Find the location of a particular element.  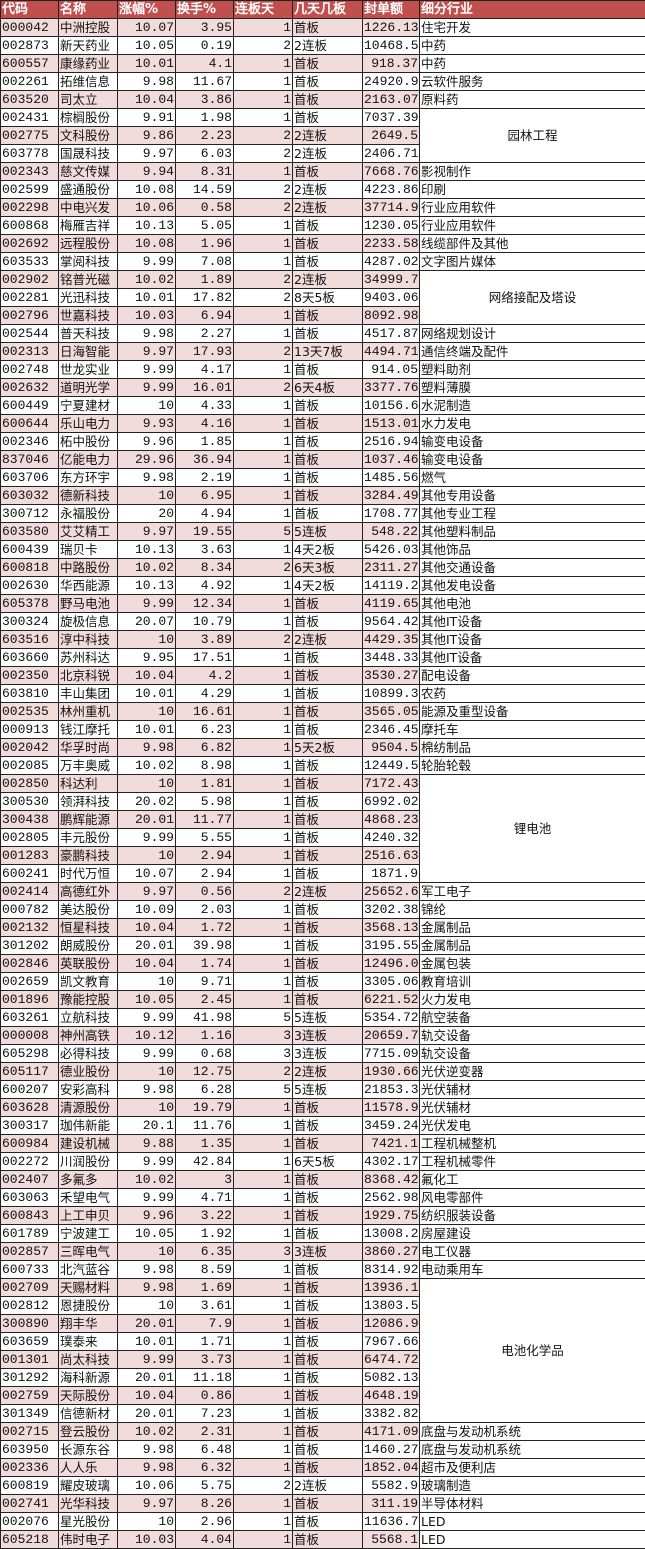

table-row: 603950 长源东谷 9.98 6.48 1 首板 1460.27 底盘与发动机系统 is located at coordinates (322, 1449).